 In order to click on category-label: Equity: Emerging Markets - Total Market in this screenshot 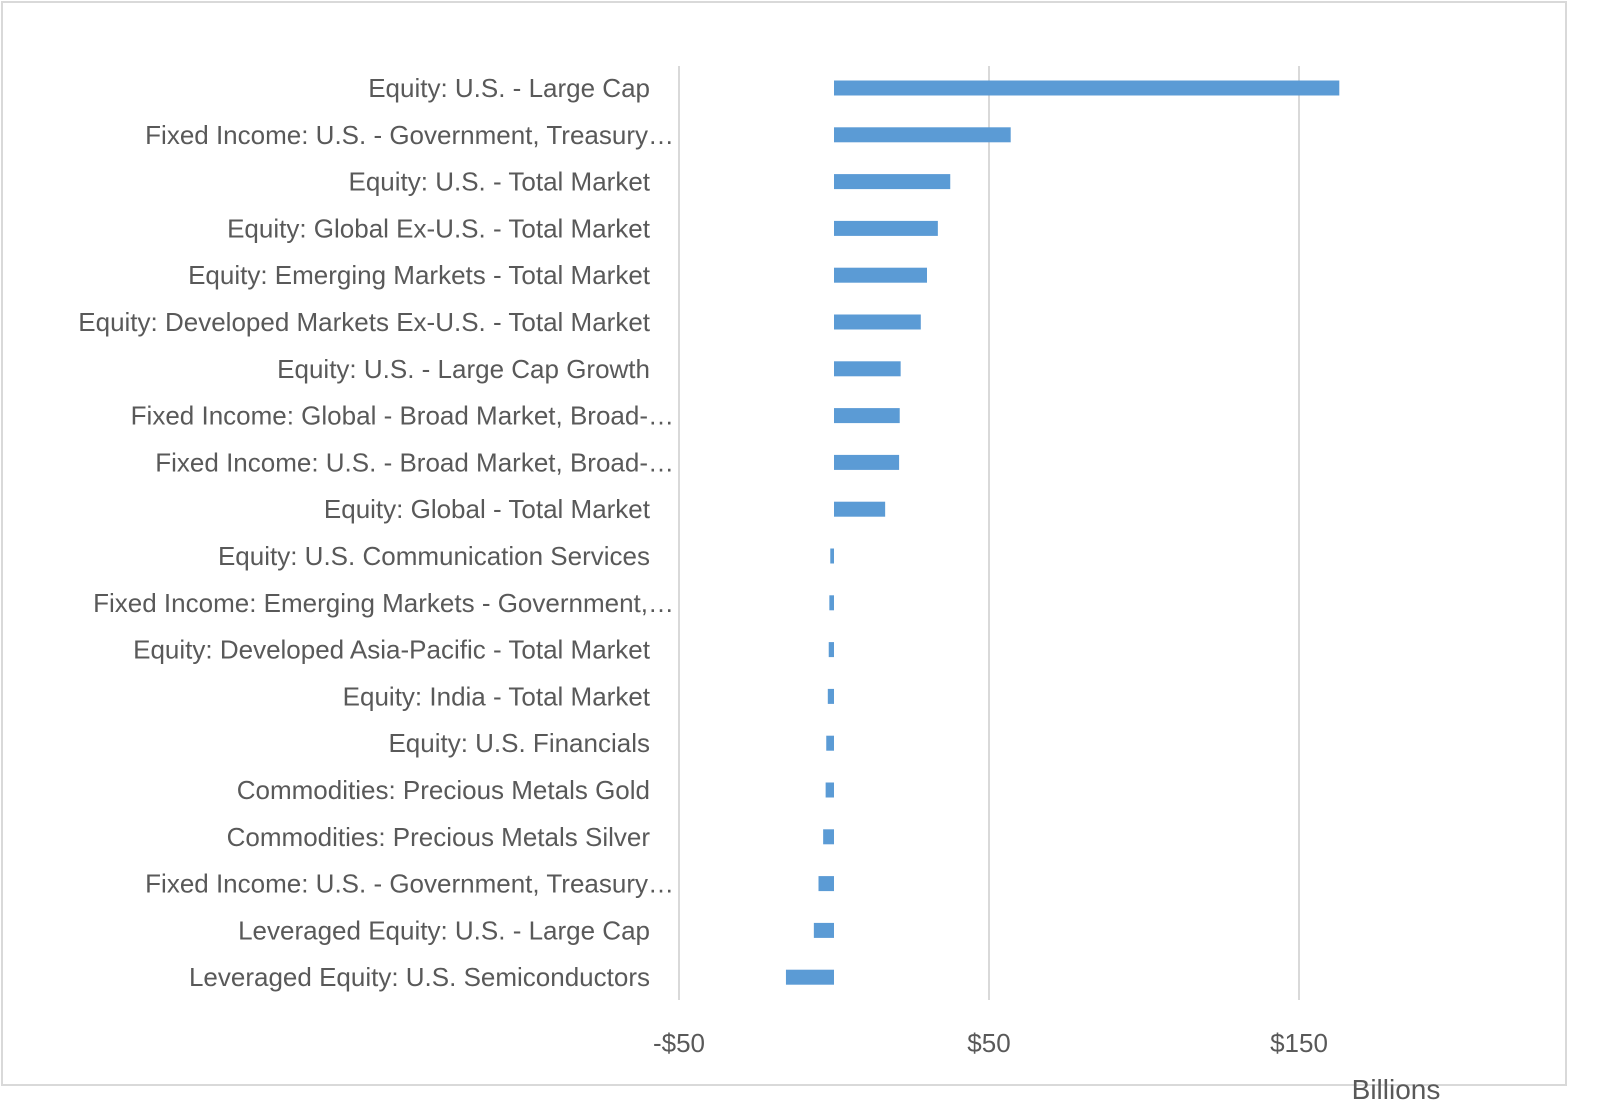, I will do `click(419, 275)`.